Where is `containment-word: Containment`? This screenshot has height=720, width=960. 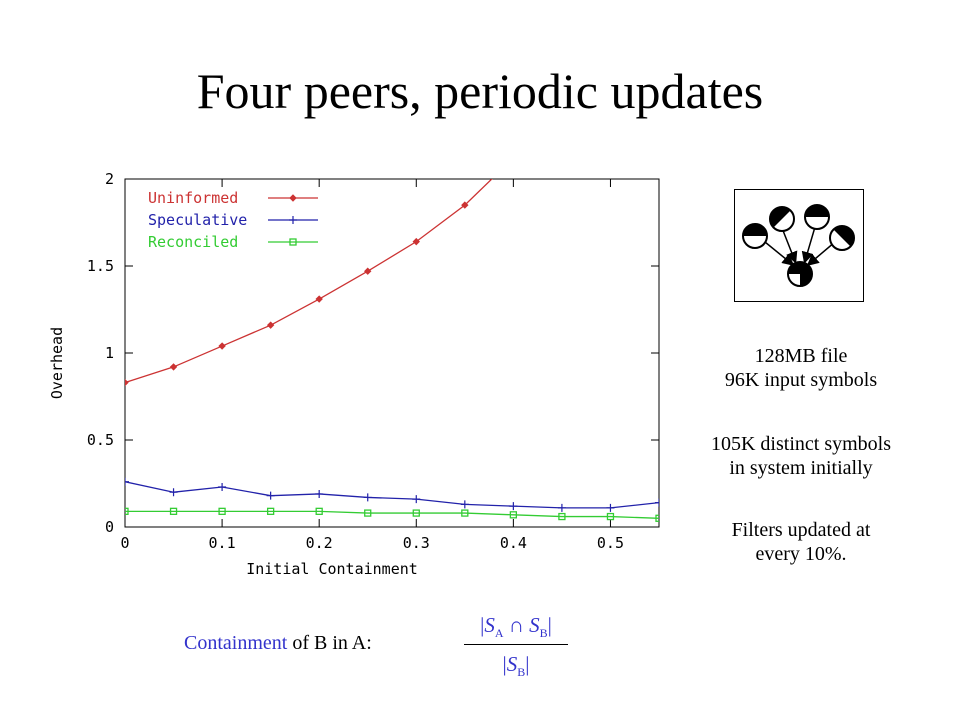 containment-word: Containment is located at coordinates (236, 643).